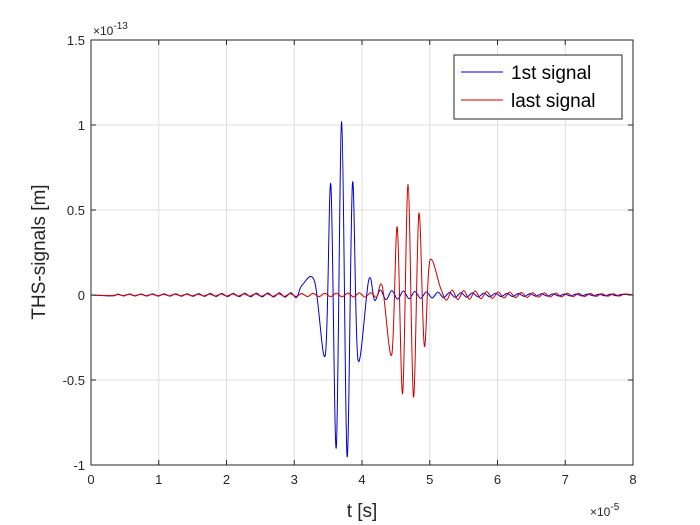  I want to click on y-tick-label: 0.5, so click(76, 210).